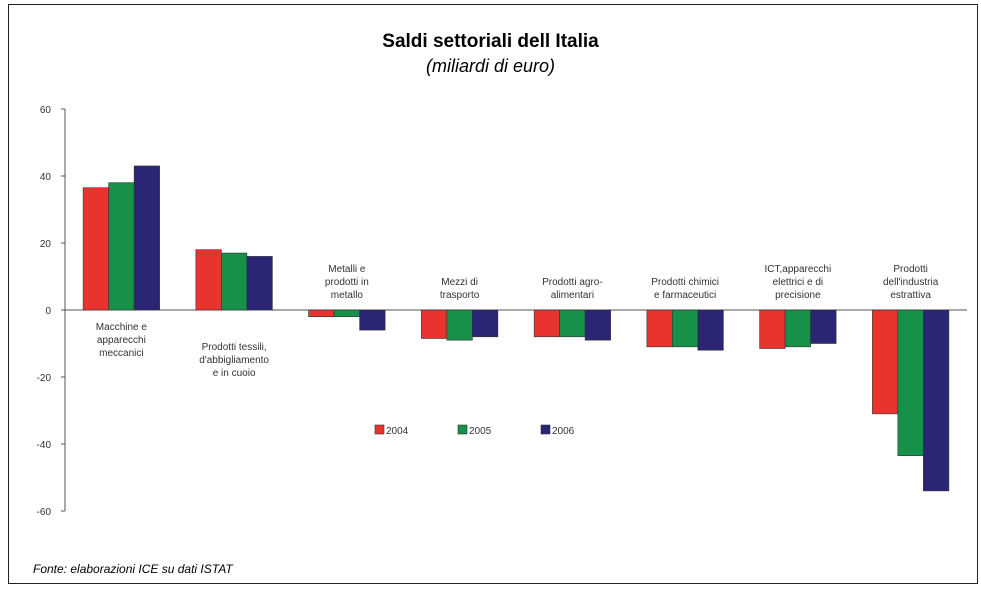  Describe the element at coordinates (480, 431) in the screenshot. I see `legend-label-2005: 2005` at that location.